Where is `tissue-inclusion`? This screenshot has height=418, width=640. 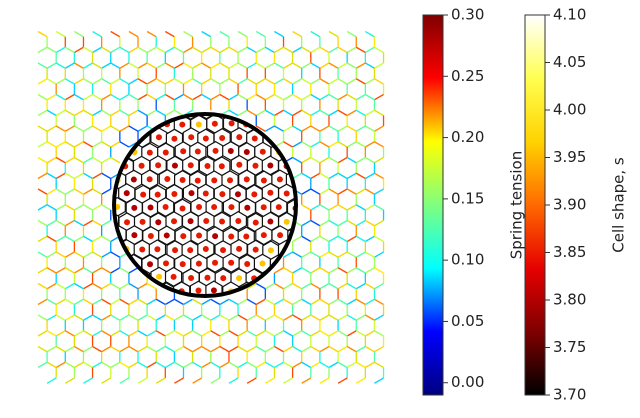 tissue-inclusion is located at coordinates (205, 205).